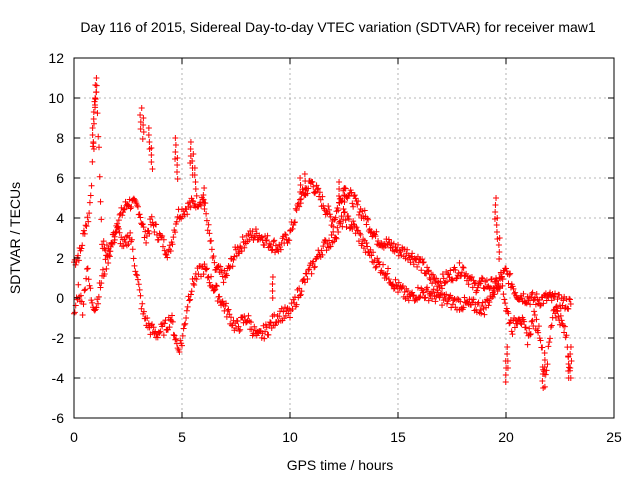 Image resolution: width=640 pixels, height=480 pixels. What do you see at coordinates (60, 298) in the screenshot?
I see `y-tick-label: 0` at bounding box center [60, 298].